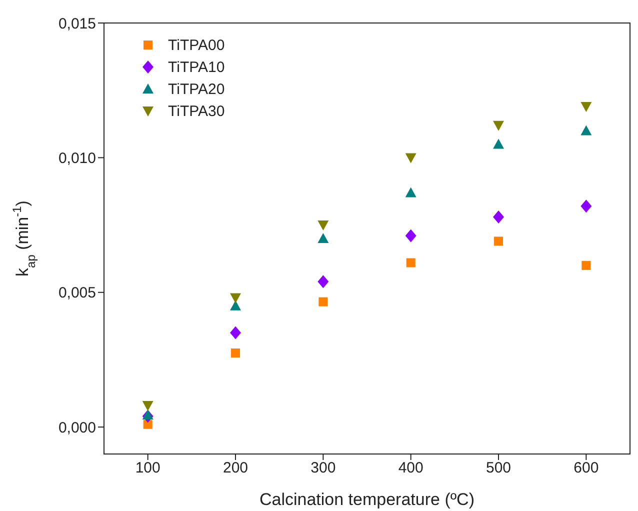  What do you see at coordinates (586, 468) in the screenshot?
I see `x-tick-label: 600` at bounding box center [586, 468].